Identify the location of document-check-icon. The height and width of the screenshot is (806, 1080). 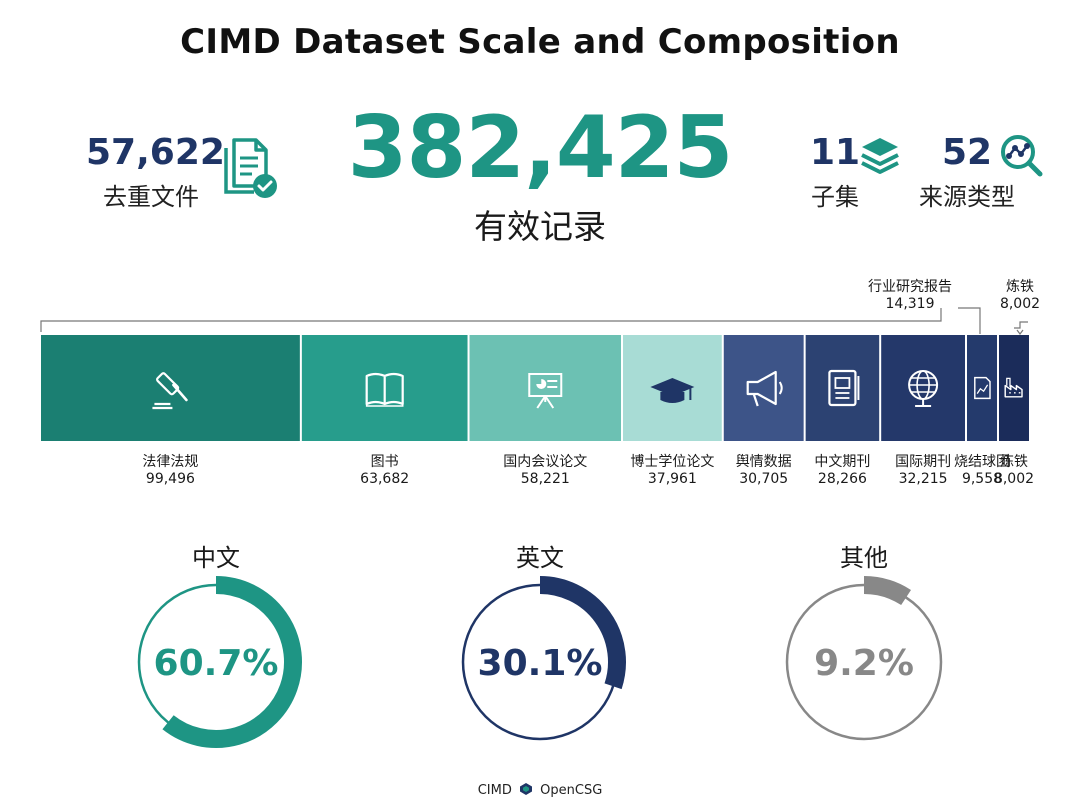
(250, 168).